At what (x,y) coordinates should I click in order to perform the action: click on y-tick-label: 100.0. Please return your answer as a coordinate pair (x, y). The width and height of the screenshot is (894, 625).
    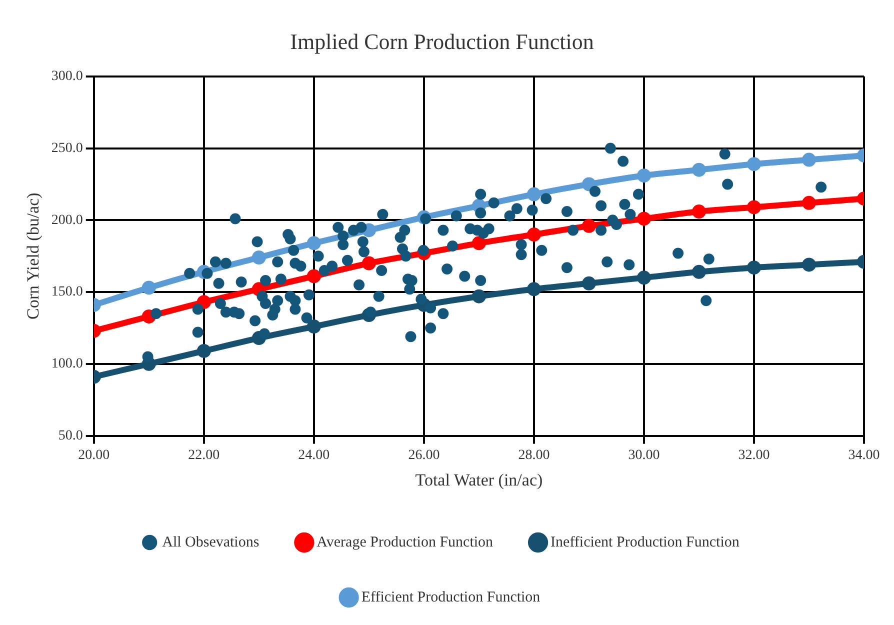
    Looking at the image, I should click on (67, 364).